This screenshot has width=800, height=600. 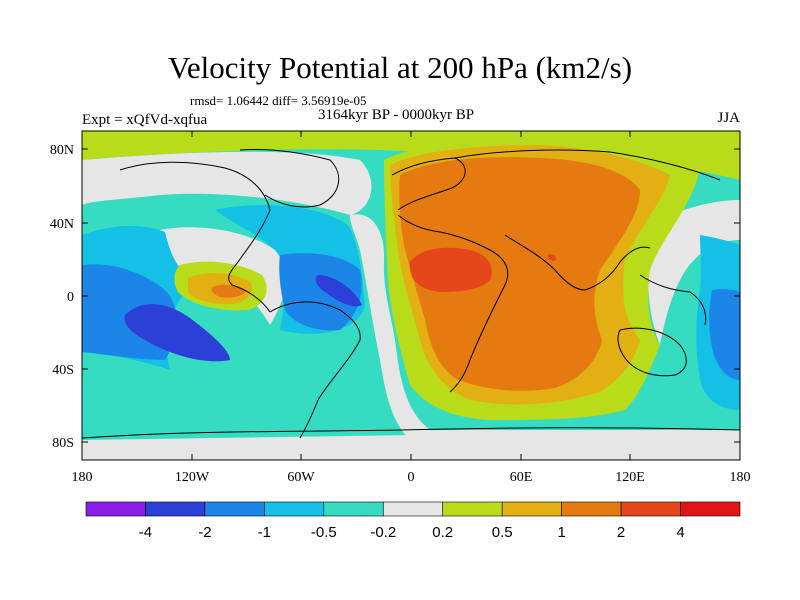 I want to click on y-label-40s: 40S, so click(x=63, y=370).